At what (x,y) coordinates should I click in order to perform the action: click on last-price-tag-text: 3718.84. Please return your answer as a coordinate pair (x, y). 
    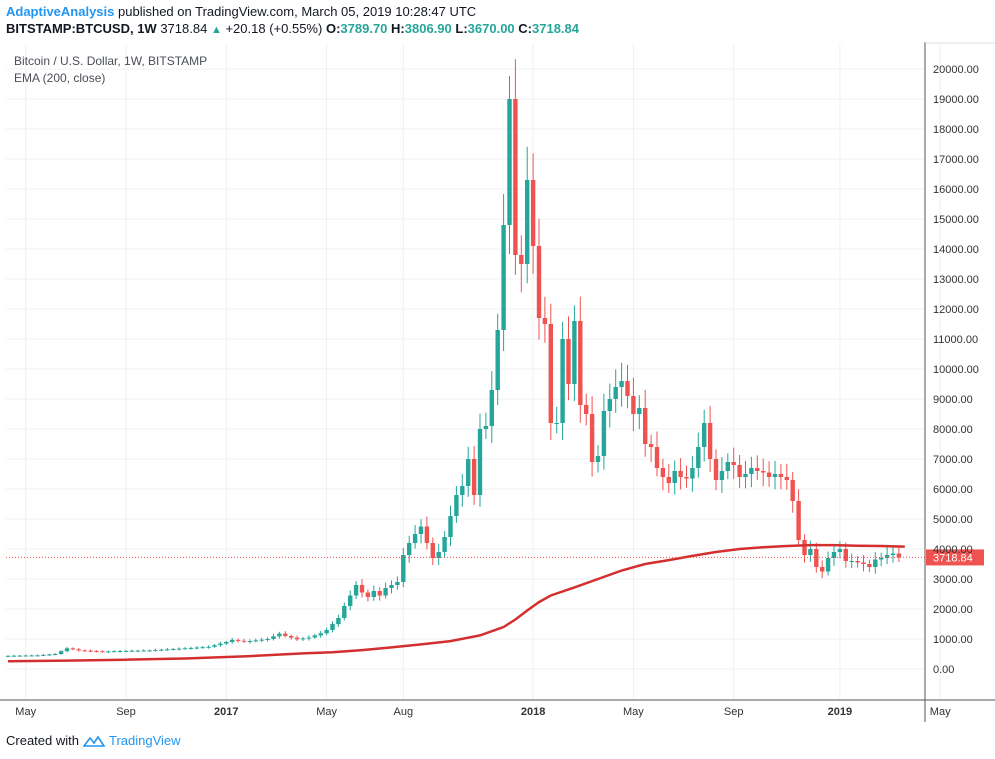
    Looking at the image, I should click on (953, 558).